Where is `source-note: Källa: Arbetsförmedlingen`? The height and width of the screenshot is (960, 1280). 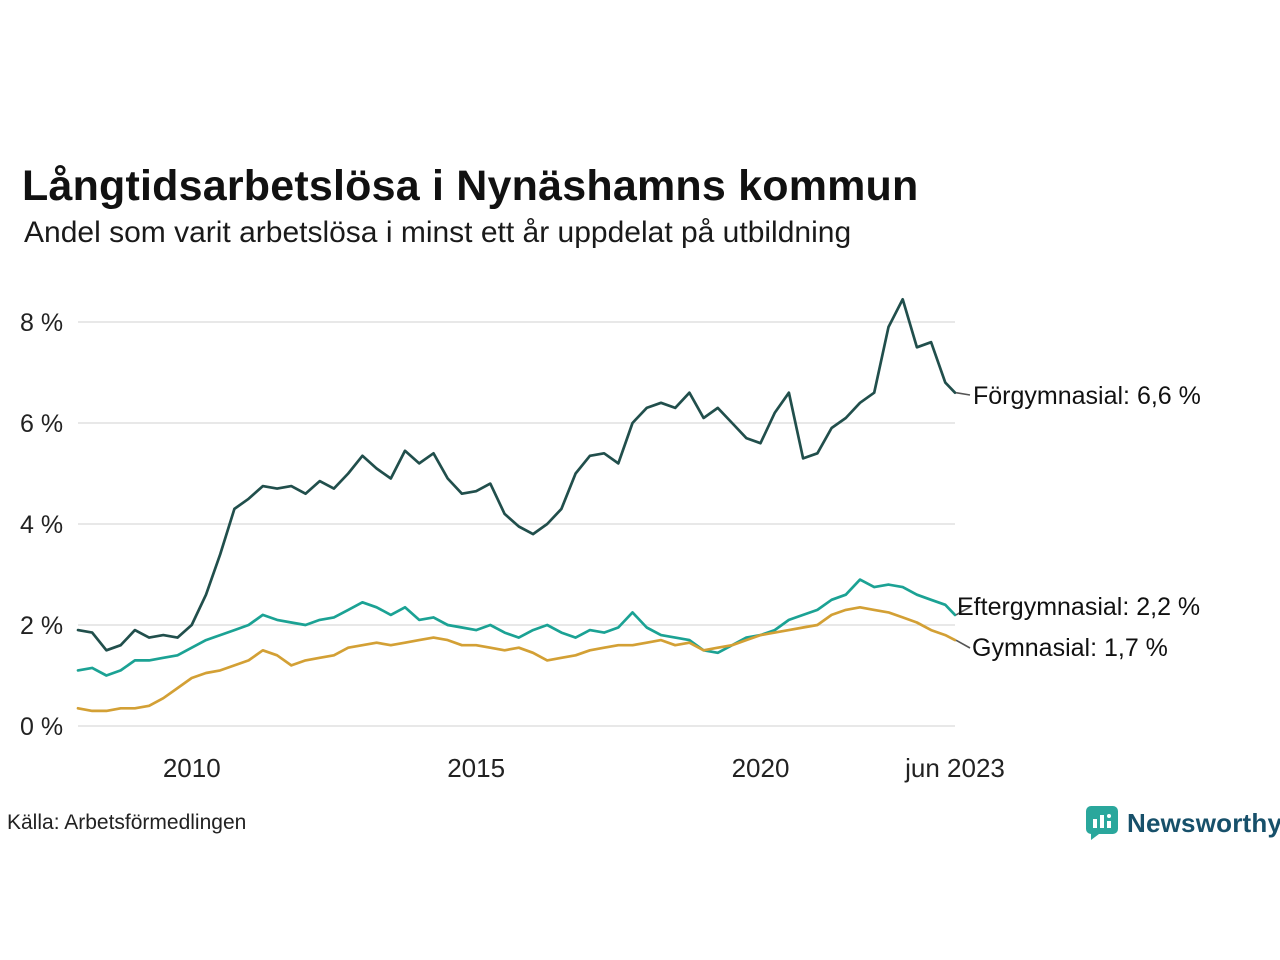 source-note: Källa: Arbetsförmedlingen is located at coordinates (127, 822).